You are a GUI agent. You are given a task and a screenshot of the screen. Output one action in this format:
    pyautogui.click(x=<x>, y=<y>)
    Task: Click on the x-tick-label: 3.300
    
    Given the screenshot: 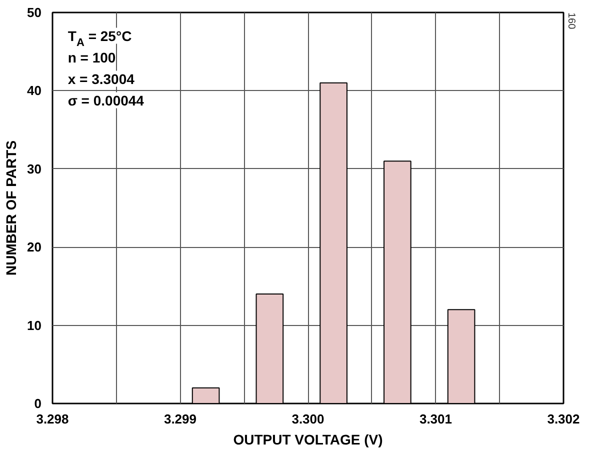 What is the action you would take?
    pyautogui.click(x=308, y=419)
    